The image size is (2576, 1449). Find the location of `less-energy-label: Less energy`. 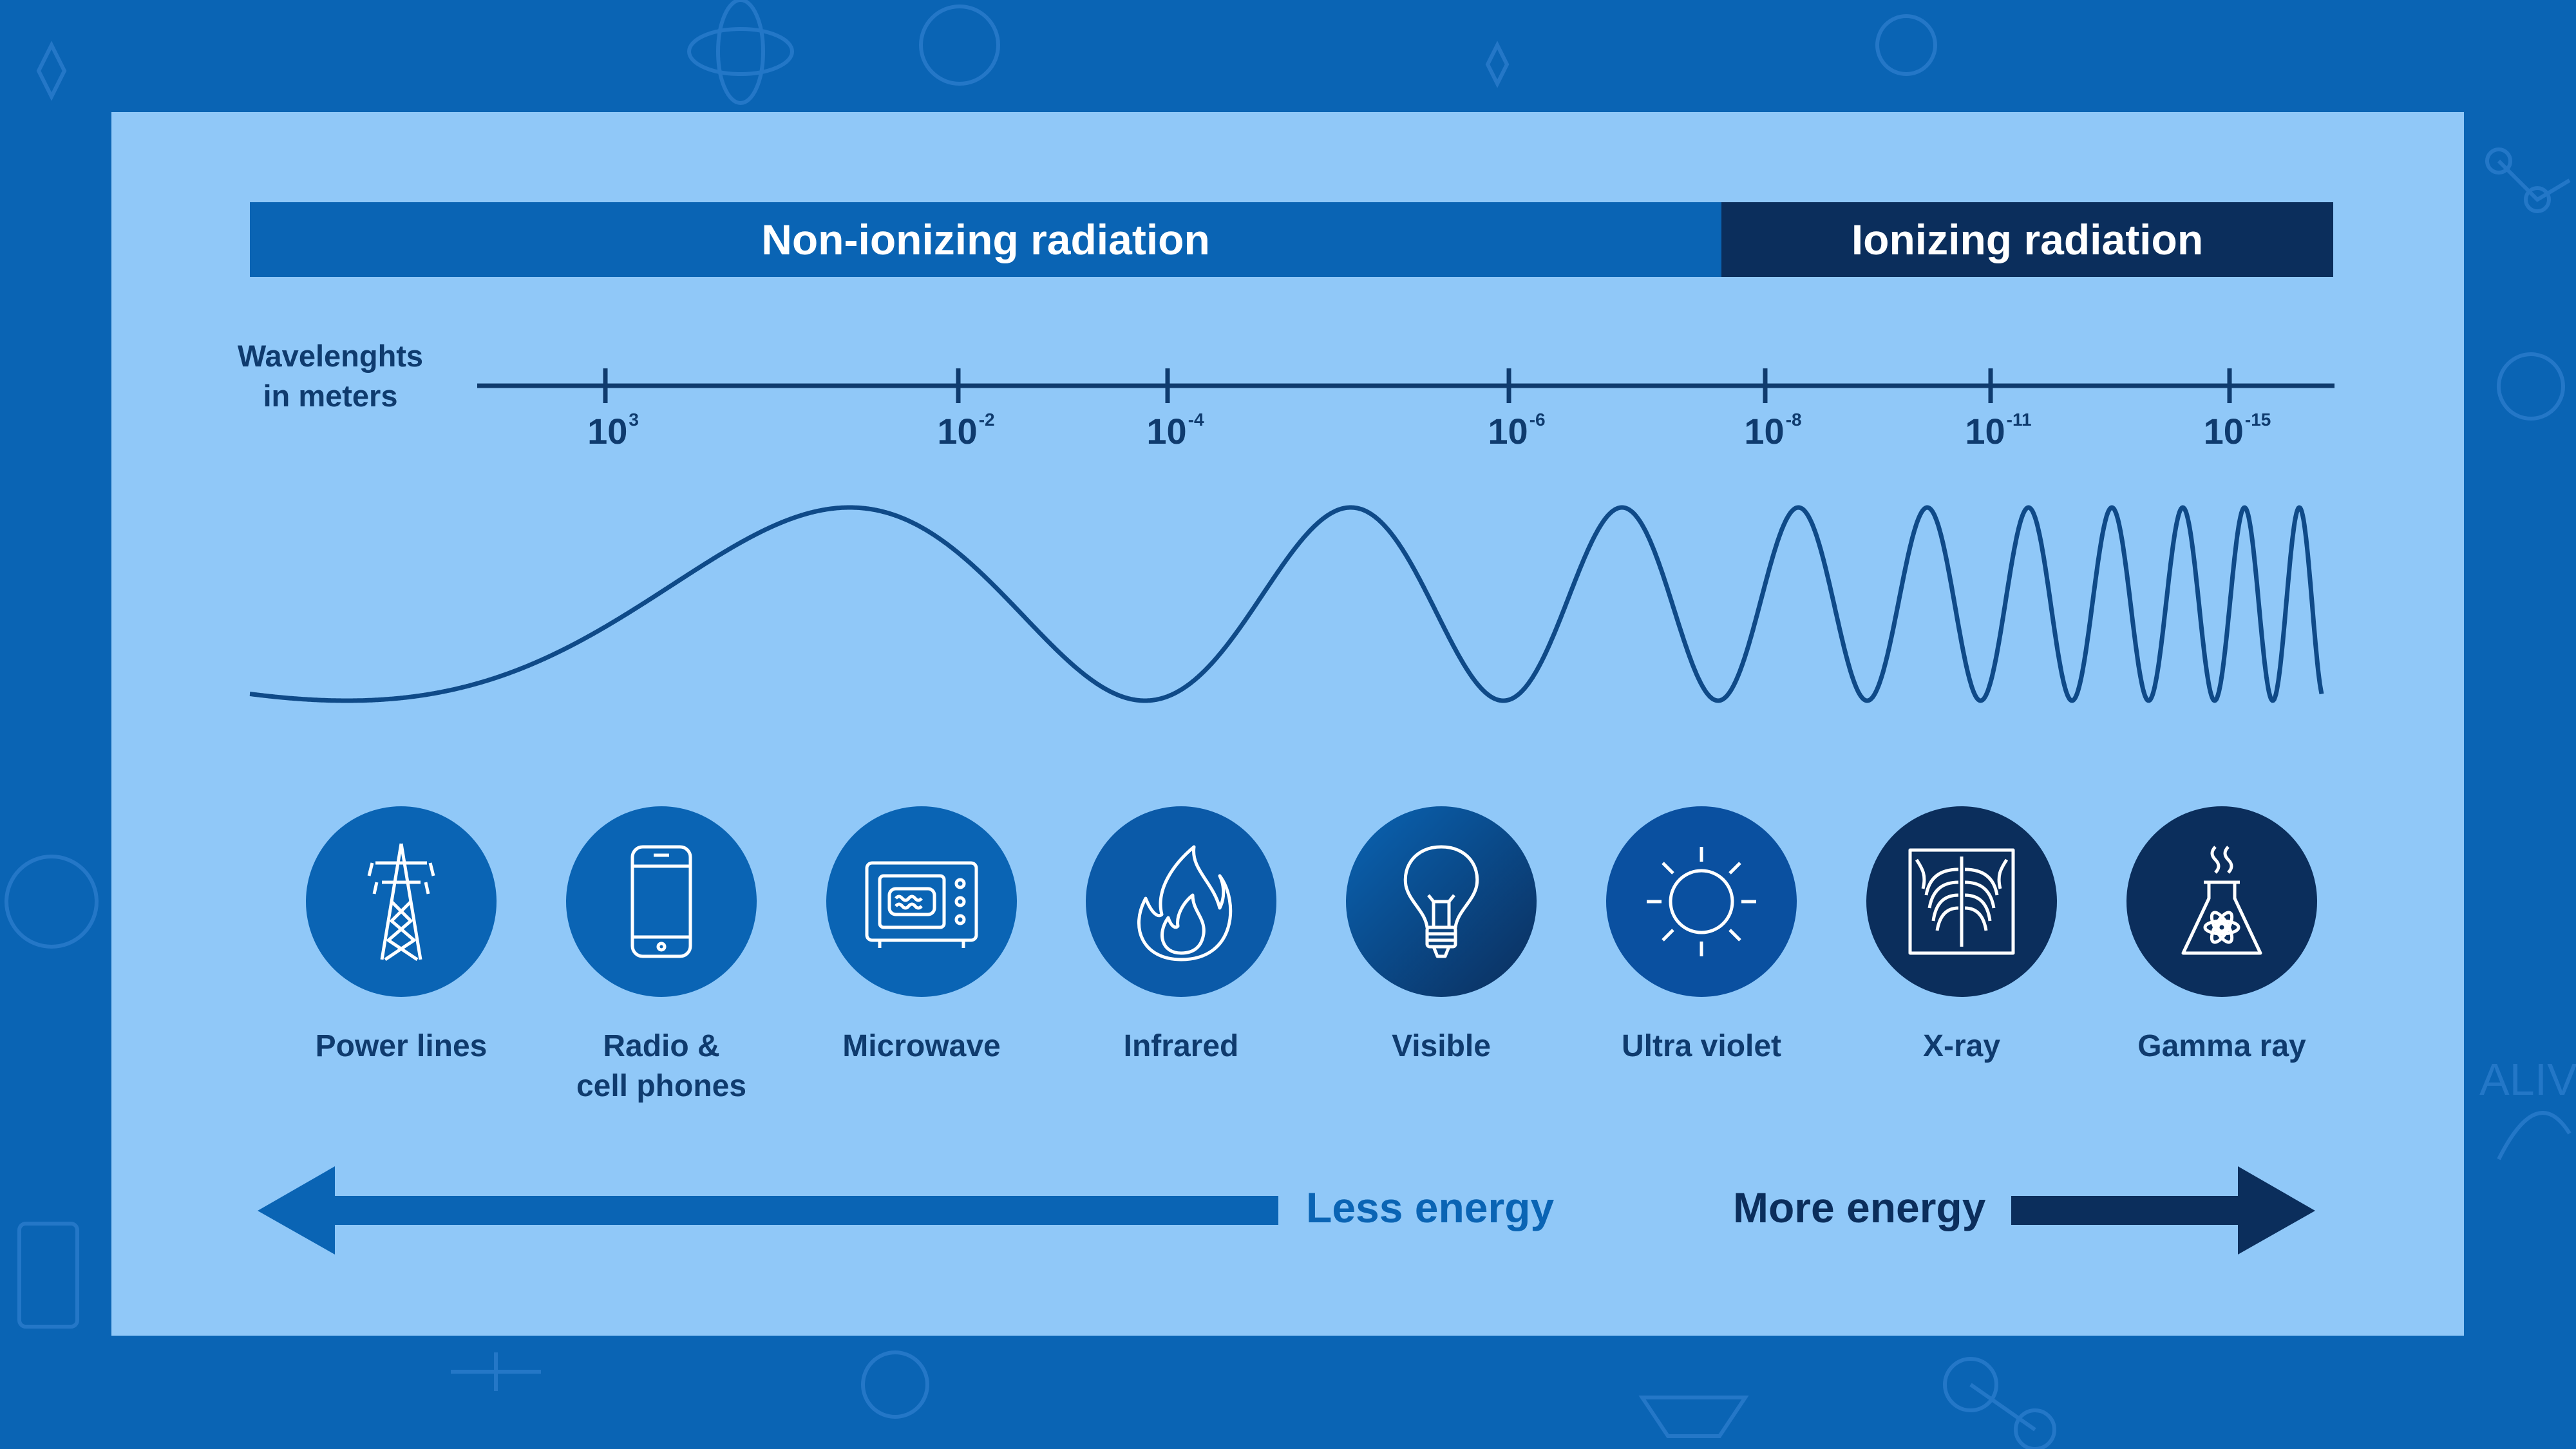

less-energy-label: Less energy is located at coordinates (1430, 1207).